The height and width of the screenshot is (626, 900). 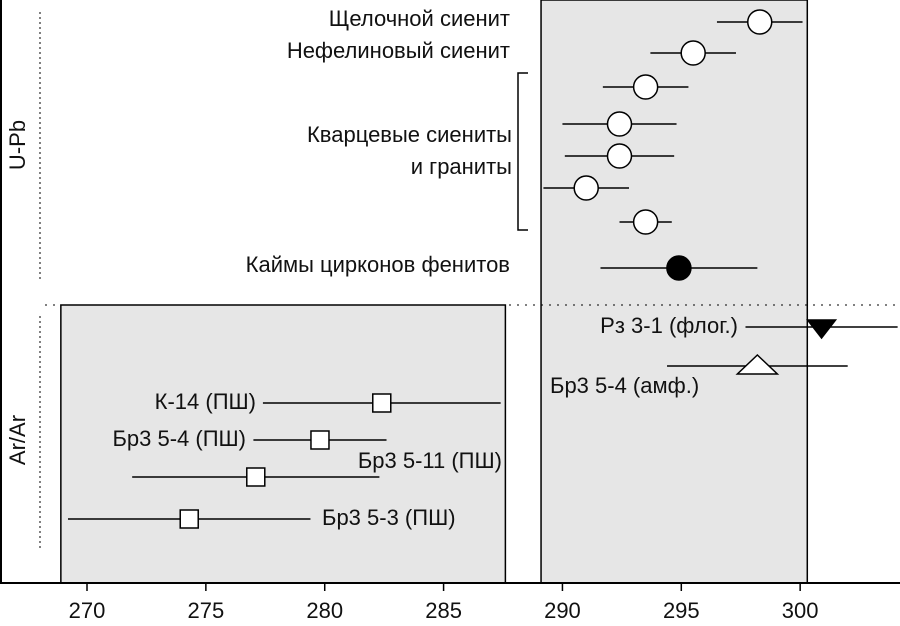 I want to click on x-tick-label: 290, so click(x=562, y=610).